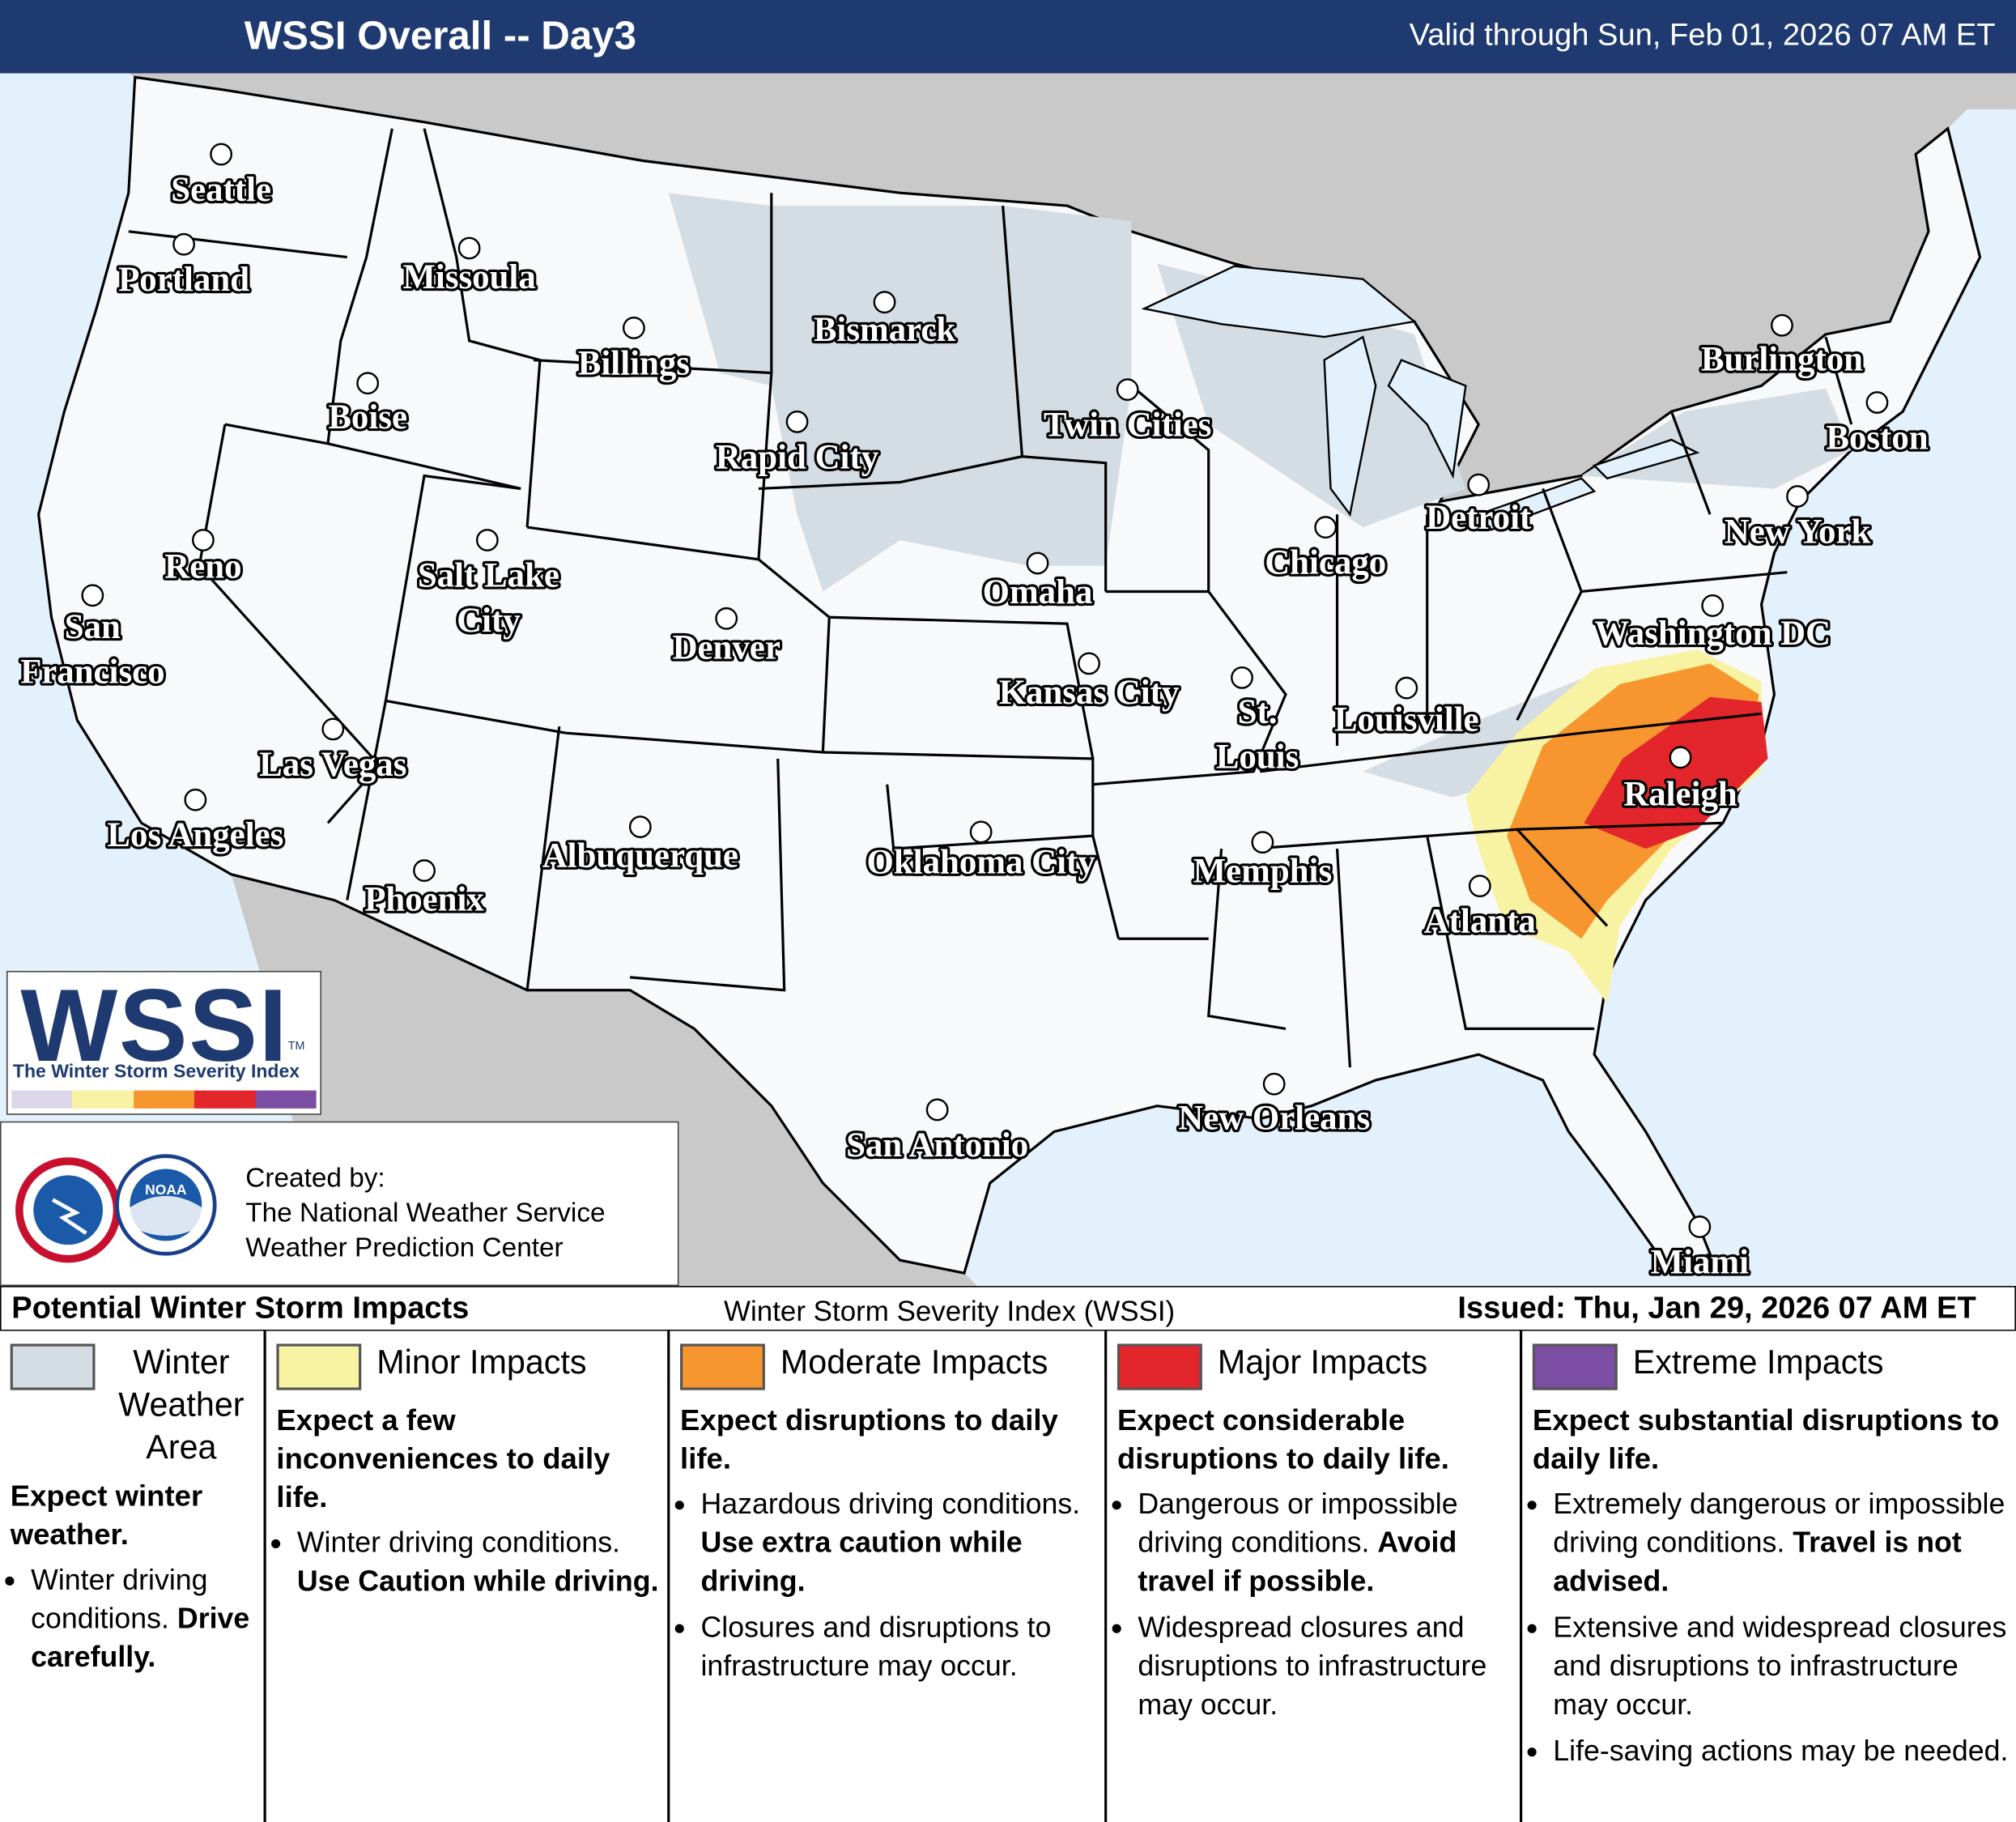  I want to click on logo-name: WSSI, so click(154, 1025).